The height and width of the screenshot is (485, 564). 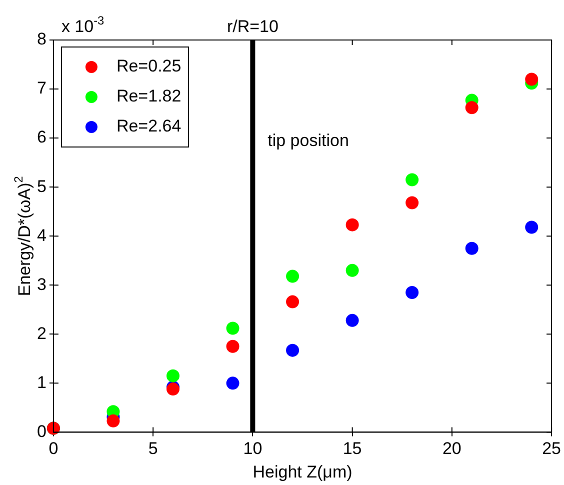 I want to click on x-axis-title: Height Z(μm), so click(x=302, y=472).